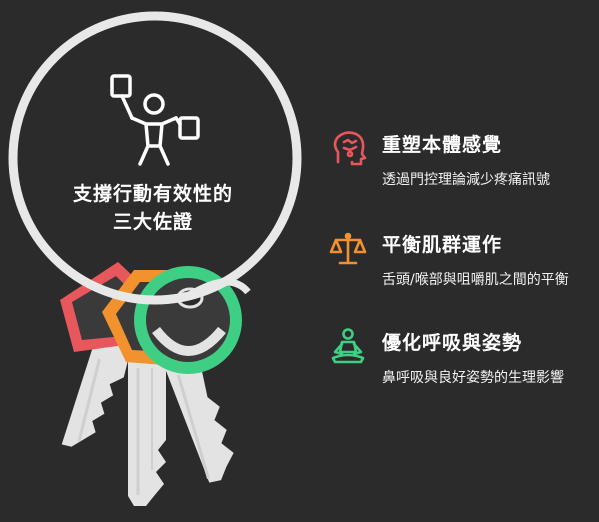 The width and height of the screenshot is (599, 522). What do you see at coordinates (152, 222) in the screenshot?
I see `ring-title-line2: 三大佐證` at bounding box center [152, 222].